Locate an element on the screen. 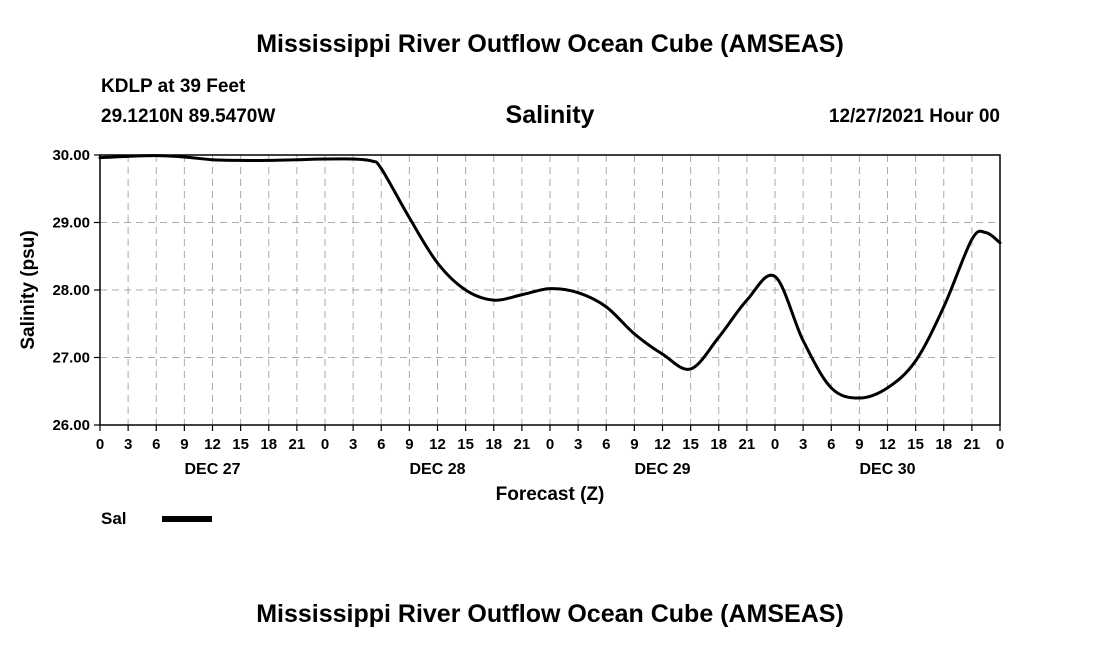  x-axis-title: Forecast (Z) is located at coordinates (550, 494).